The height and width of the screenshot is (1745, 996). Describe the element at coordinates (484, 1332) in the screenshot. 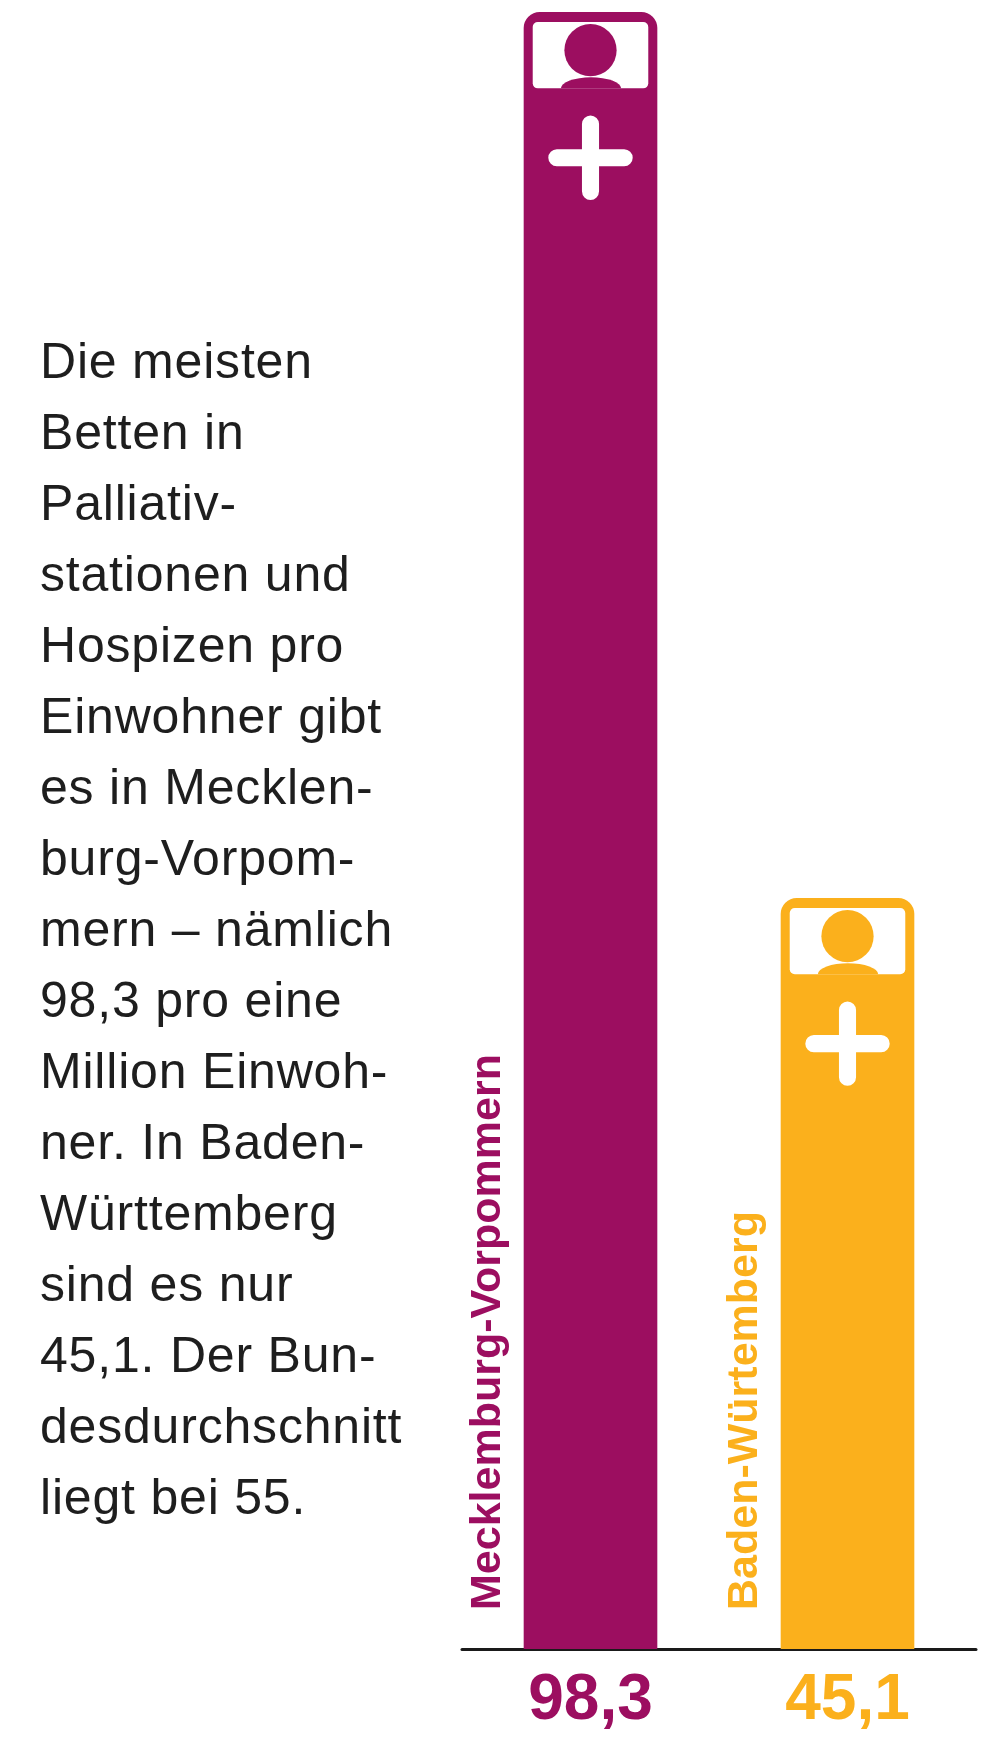

I see `x-tick-label: Mecklemburg-Vorpommern` at that location.